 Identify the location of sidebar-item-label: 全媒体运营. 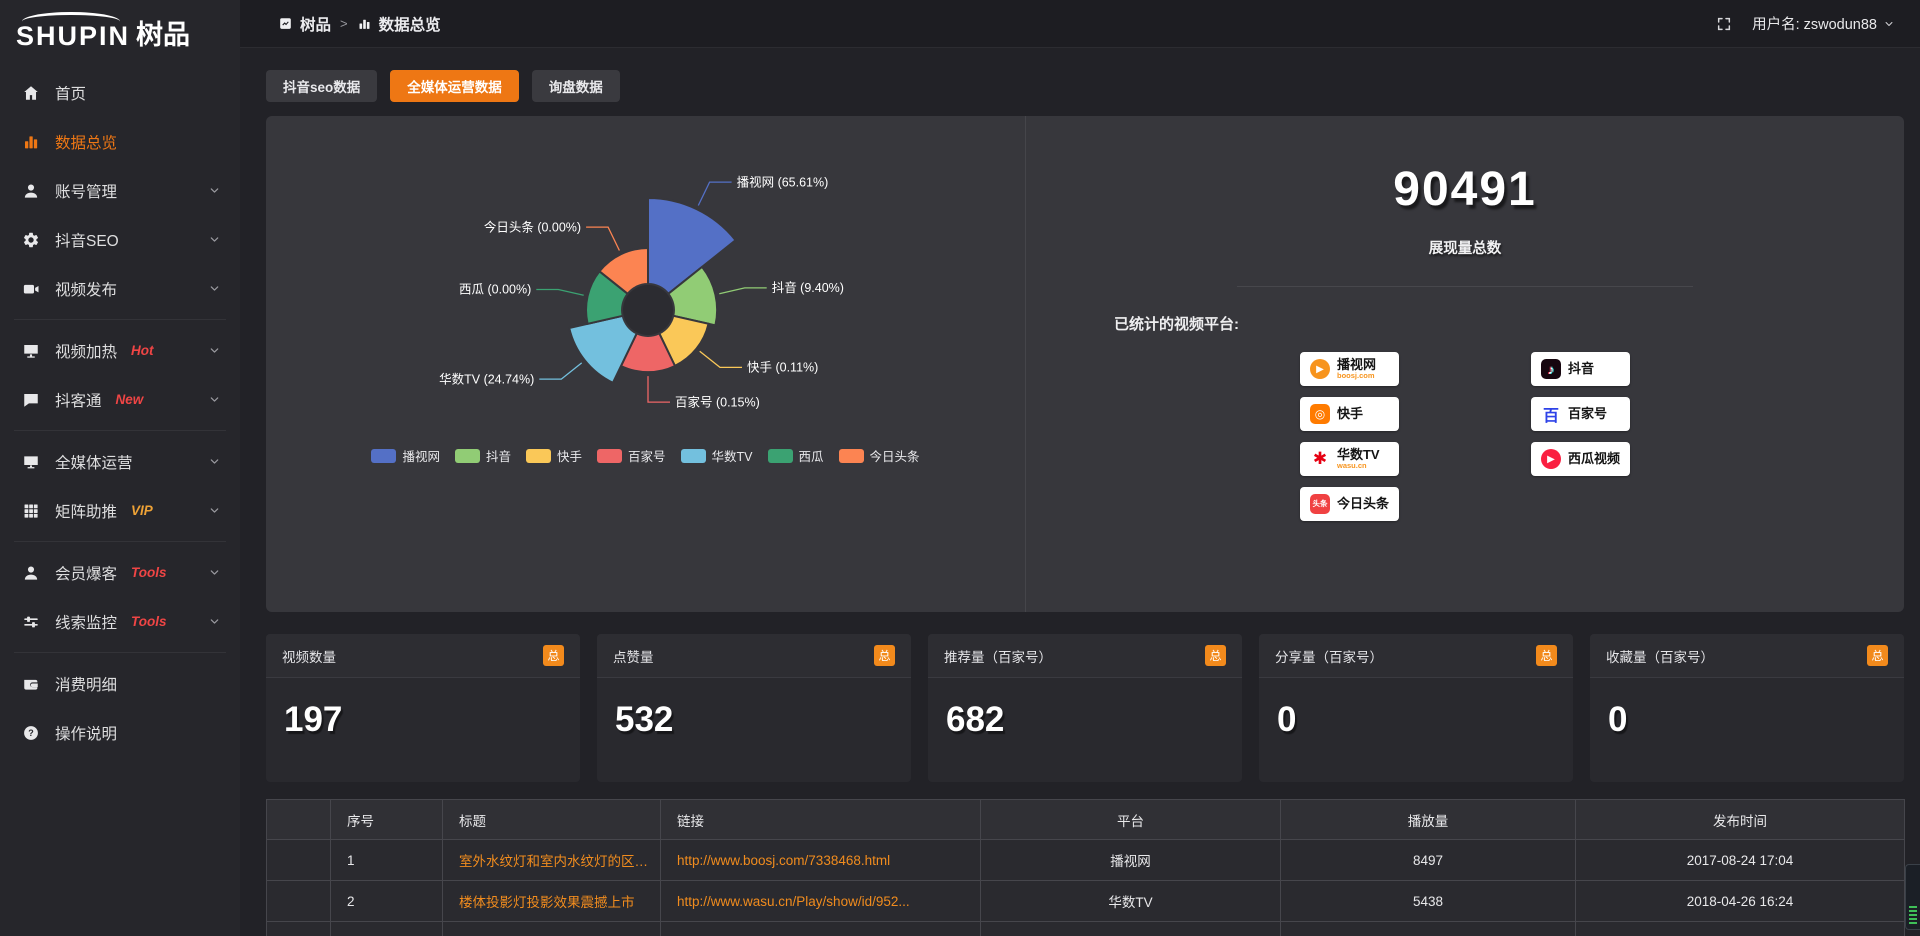
(94, 463).